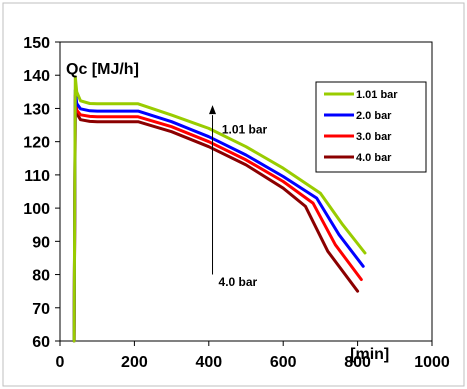  What do you see at coordinates (36, 143) in the screenshot?
I see `y-tick-label: 120` at bounding box center [36, 143].